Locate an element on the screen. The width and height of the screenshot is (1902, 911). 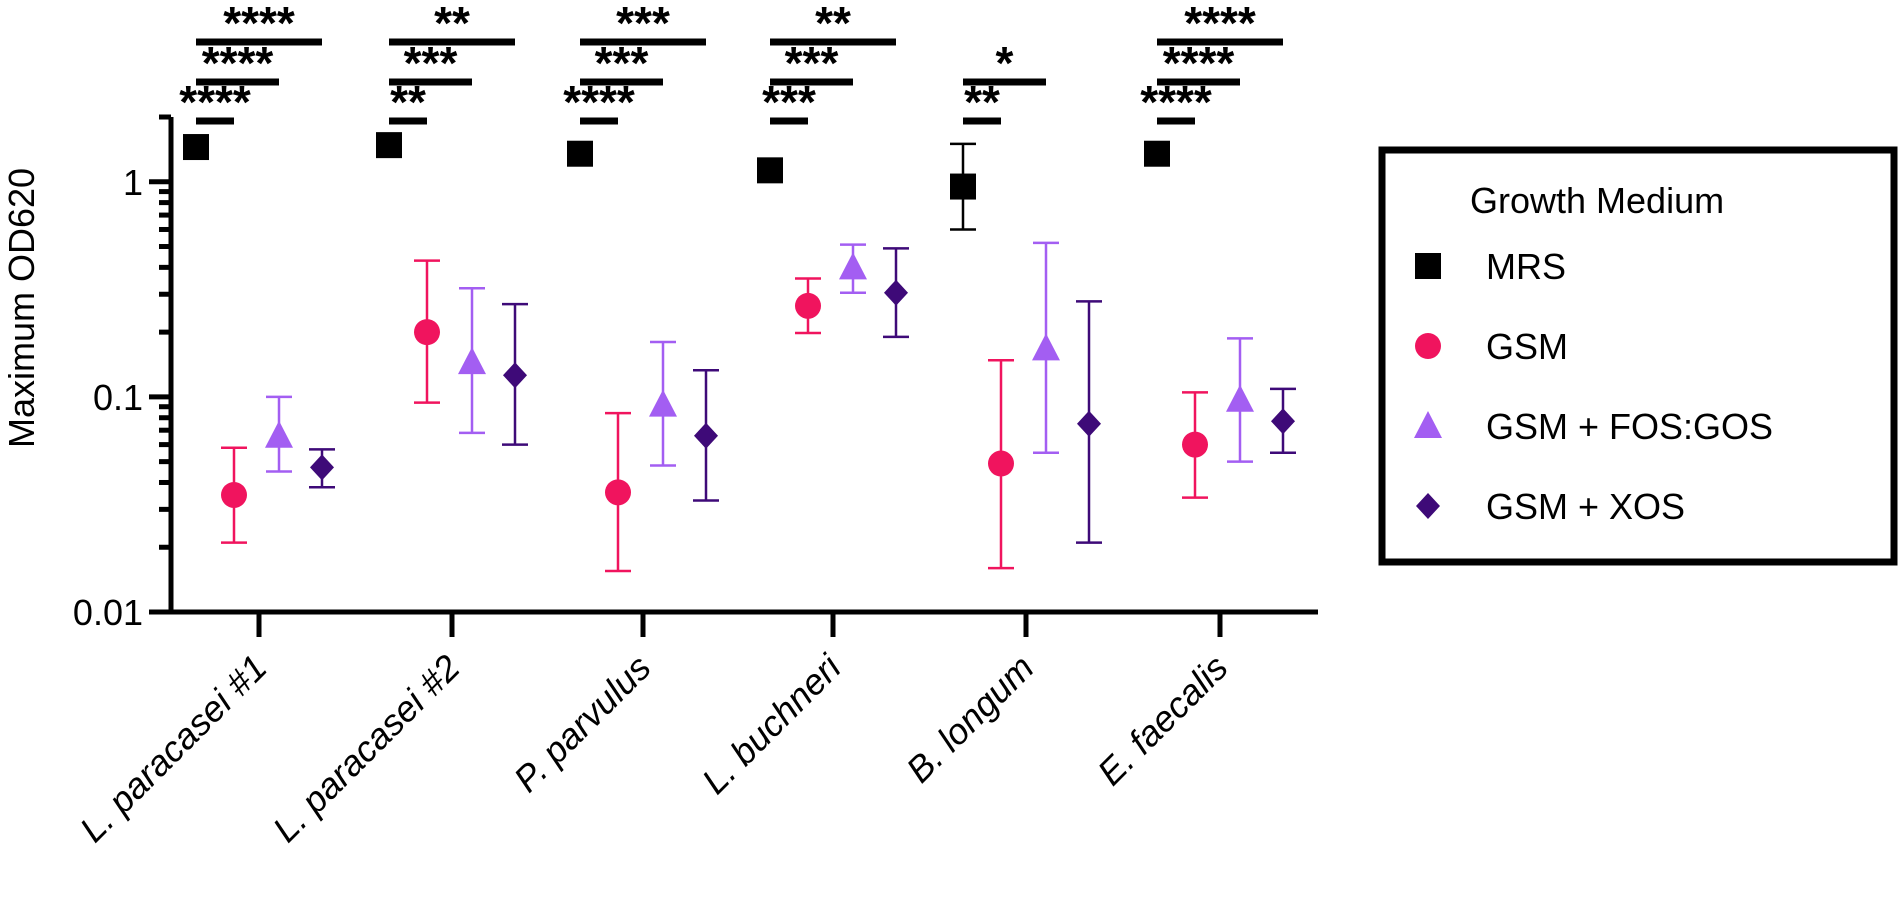
legend-label-mrs: MRS is located at coordinates (1526, 266).